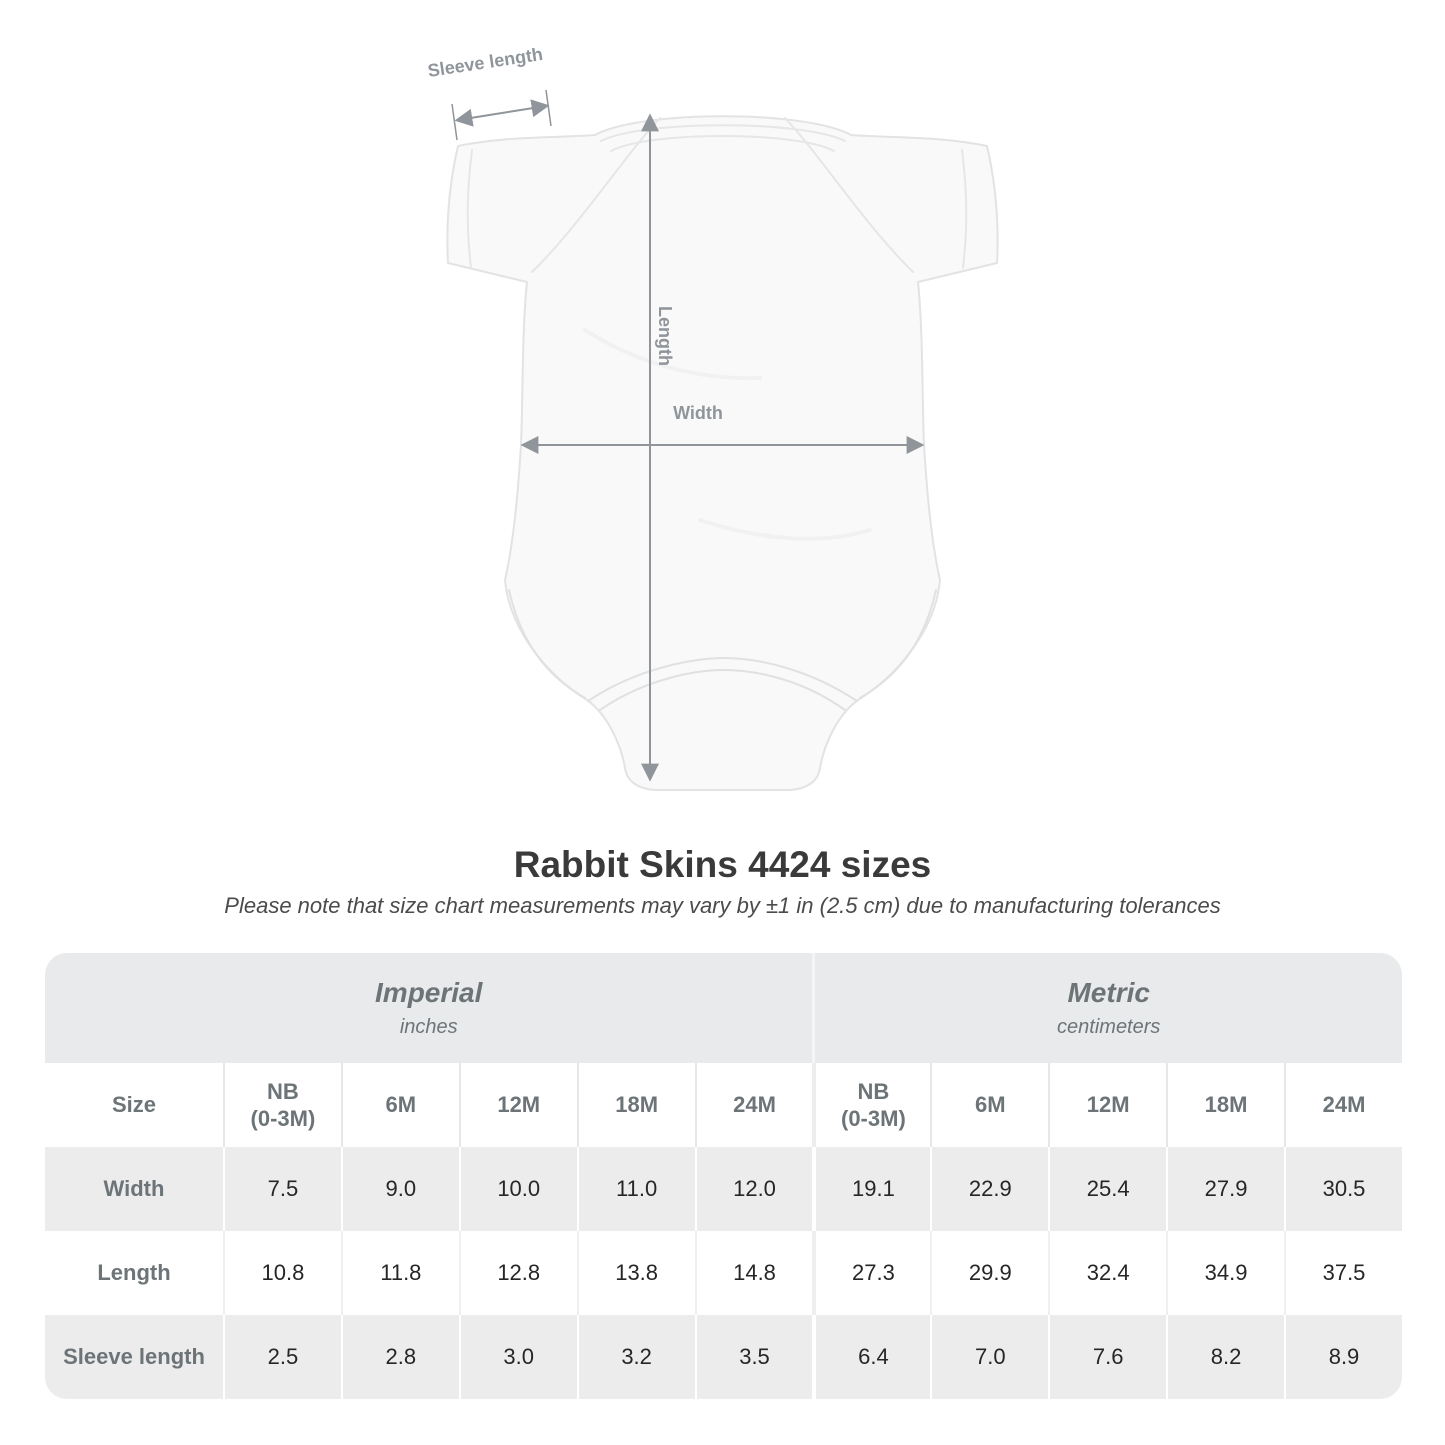 Image resolution: width=1445 pixels, height=1445 pixels. What do you see at coordinates (469, 209) in the screenshot?
I see `left-cuff-seam` at bounding box center [469, 209].